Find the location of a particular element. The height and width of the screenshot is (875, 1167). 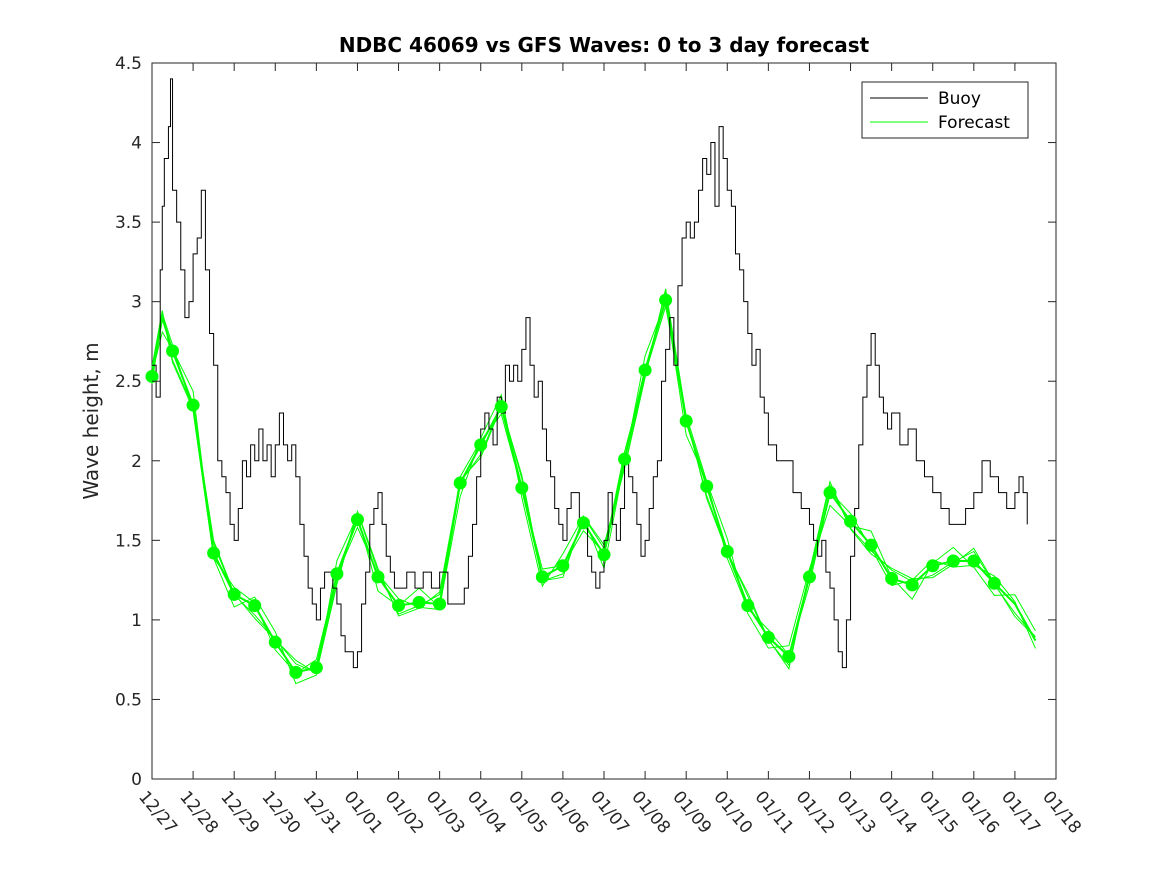

y-tick-label: 0 is located at coordinates (136, 780).